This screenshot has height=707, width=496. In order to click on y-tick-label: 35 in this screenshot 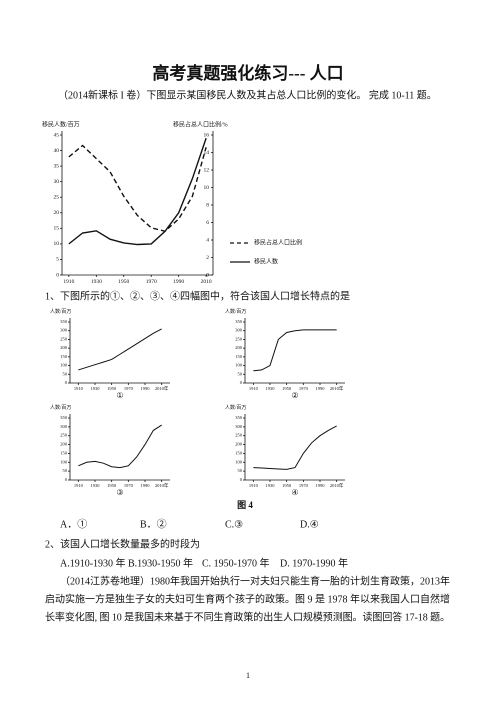, I will do `click(57, 166)`.